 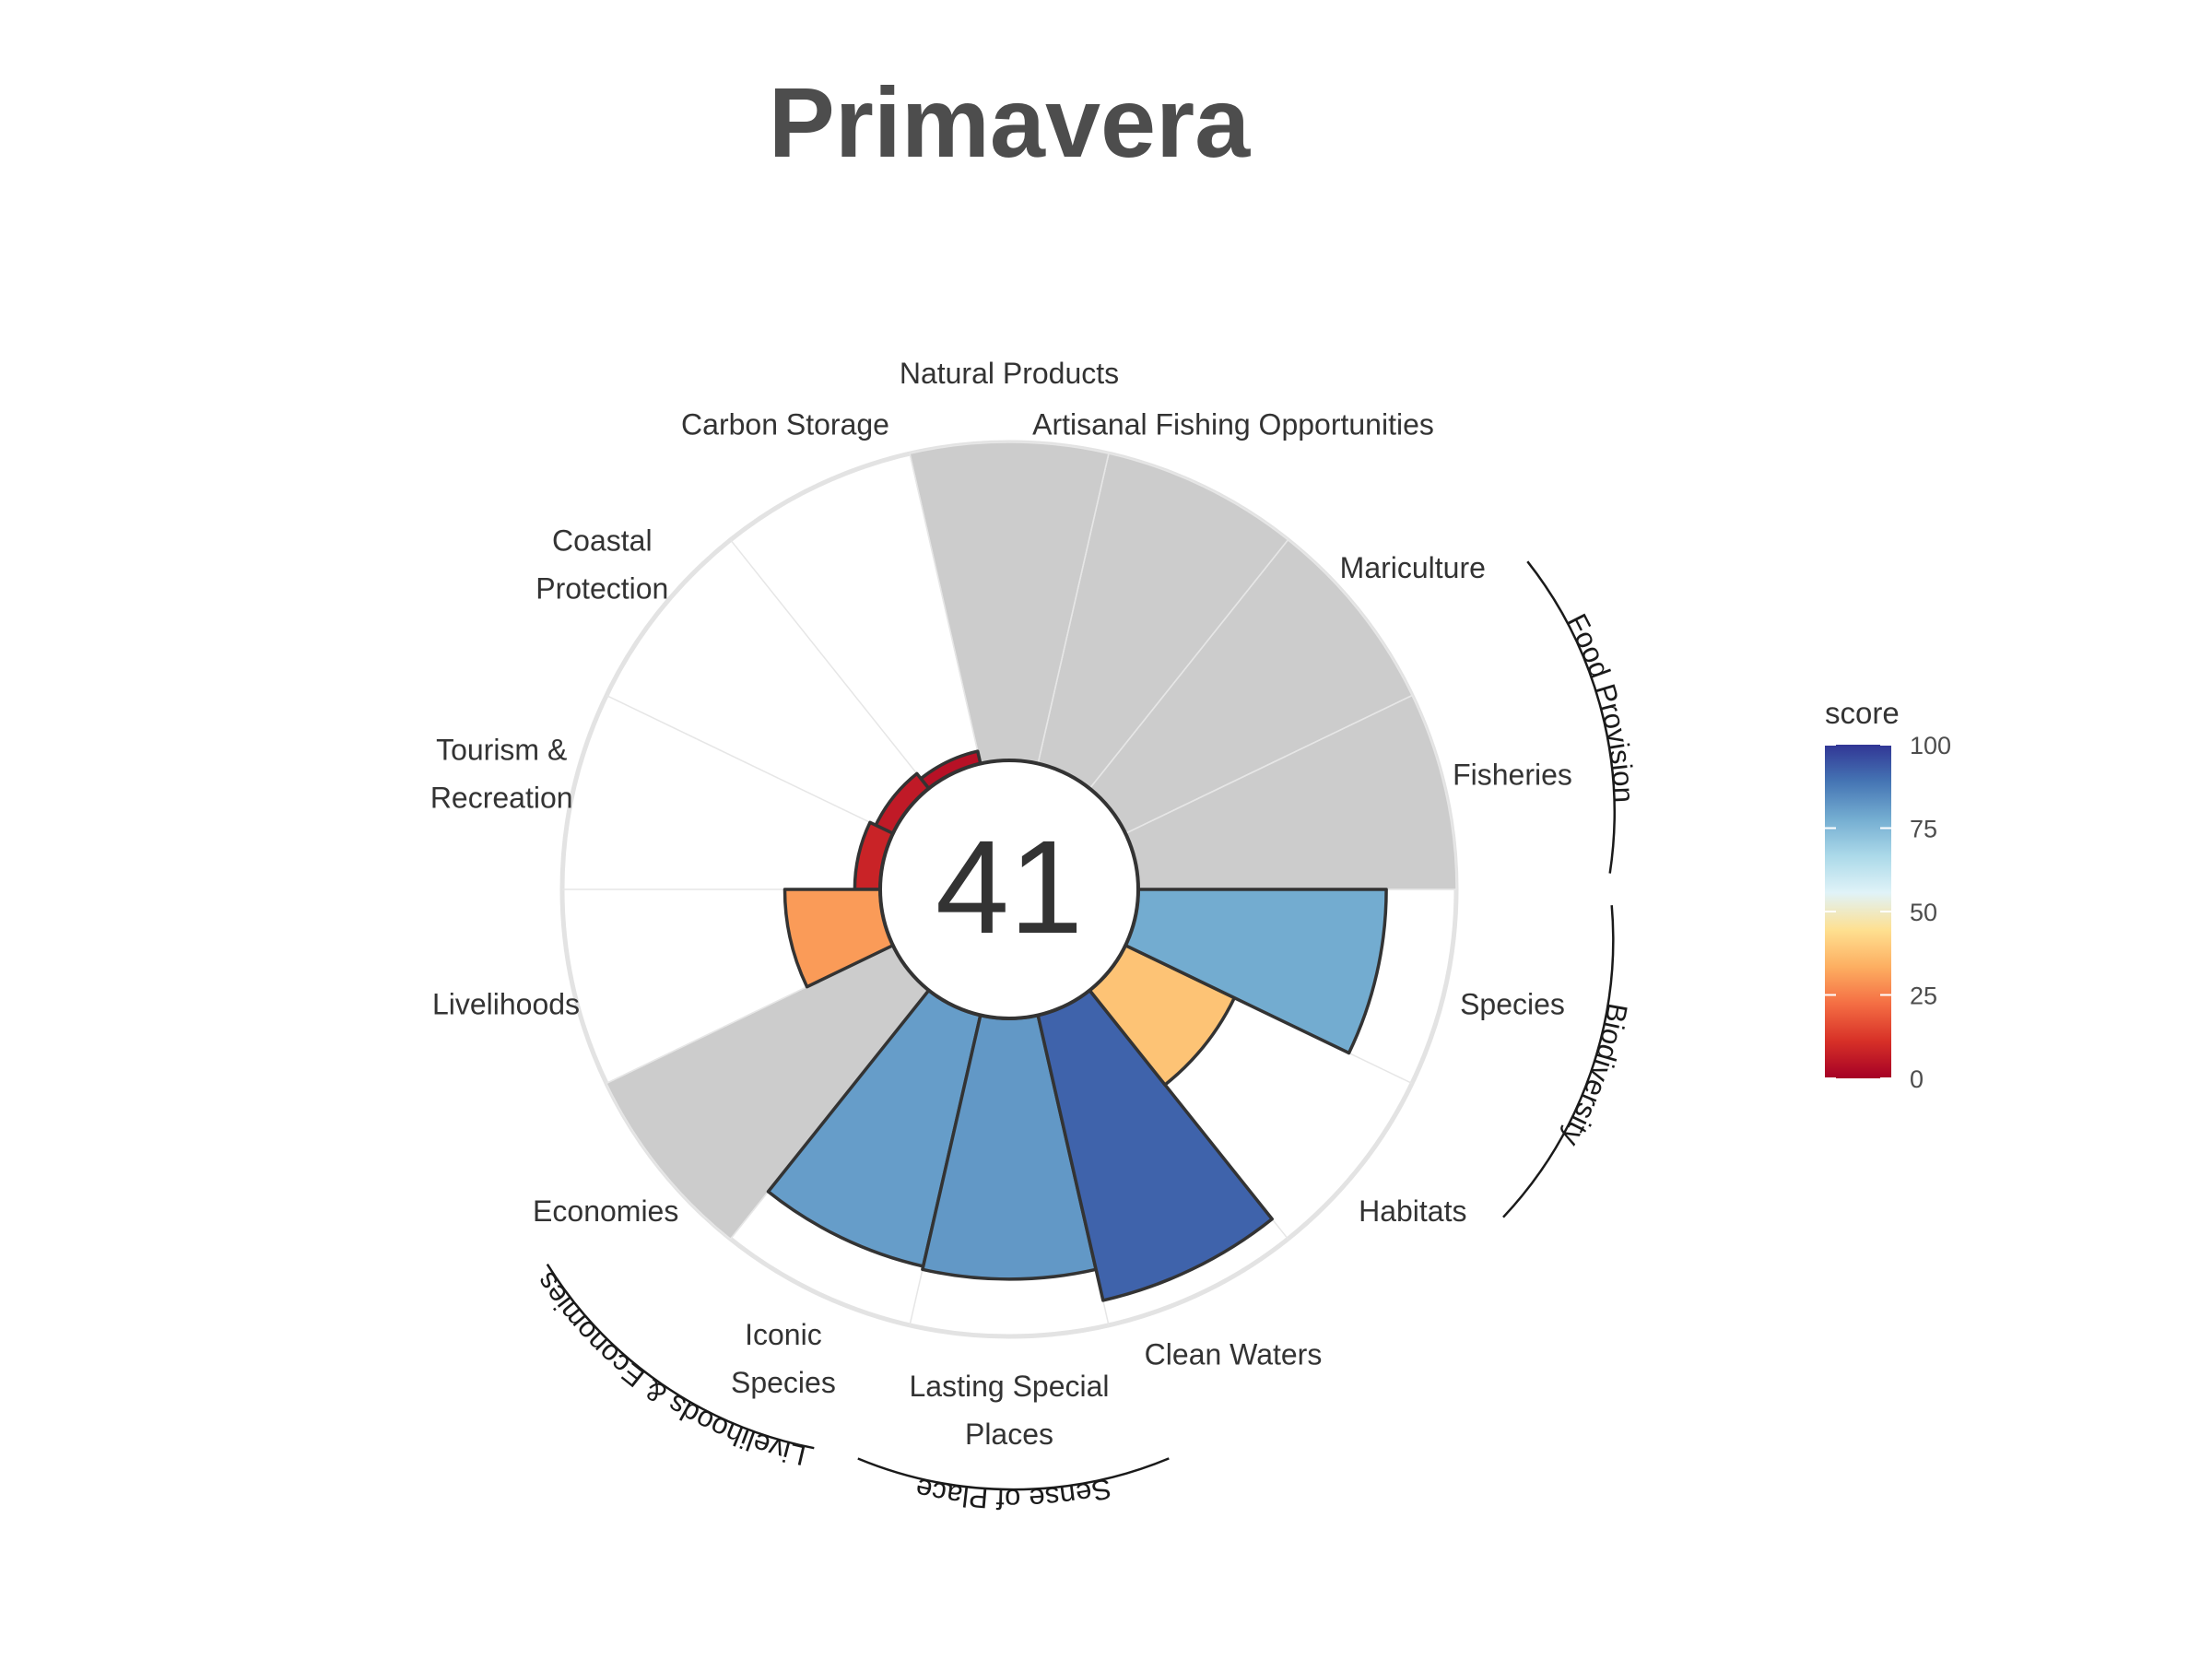 What do you see at coordinates (1009, 1410) in the screenshot?
I see `category-label-lasting-special-places: Lasting Special Places` at bounding box center [1009, 1410].